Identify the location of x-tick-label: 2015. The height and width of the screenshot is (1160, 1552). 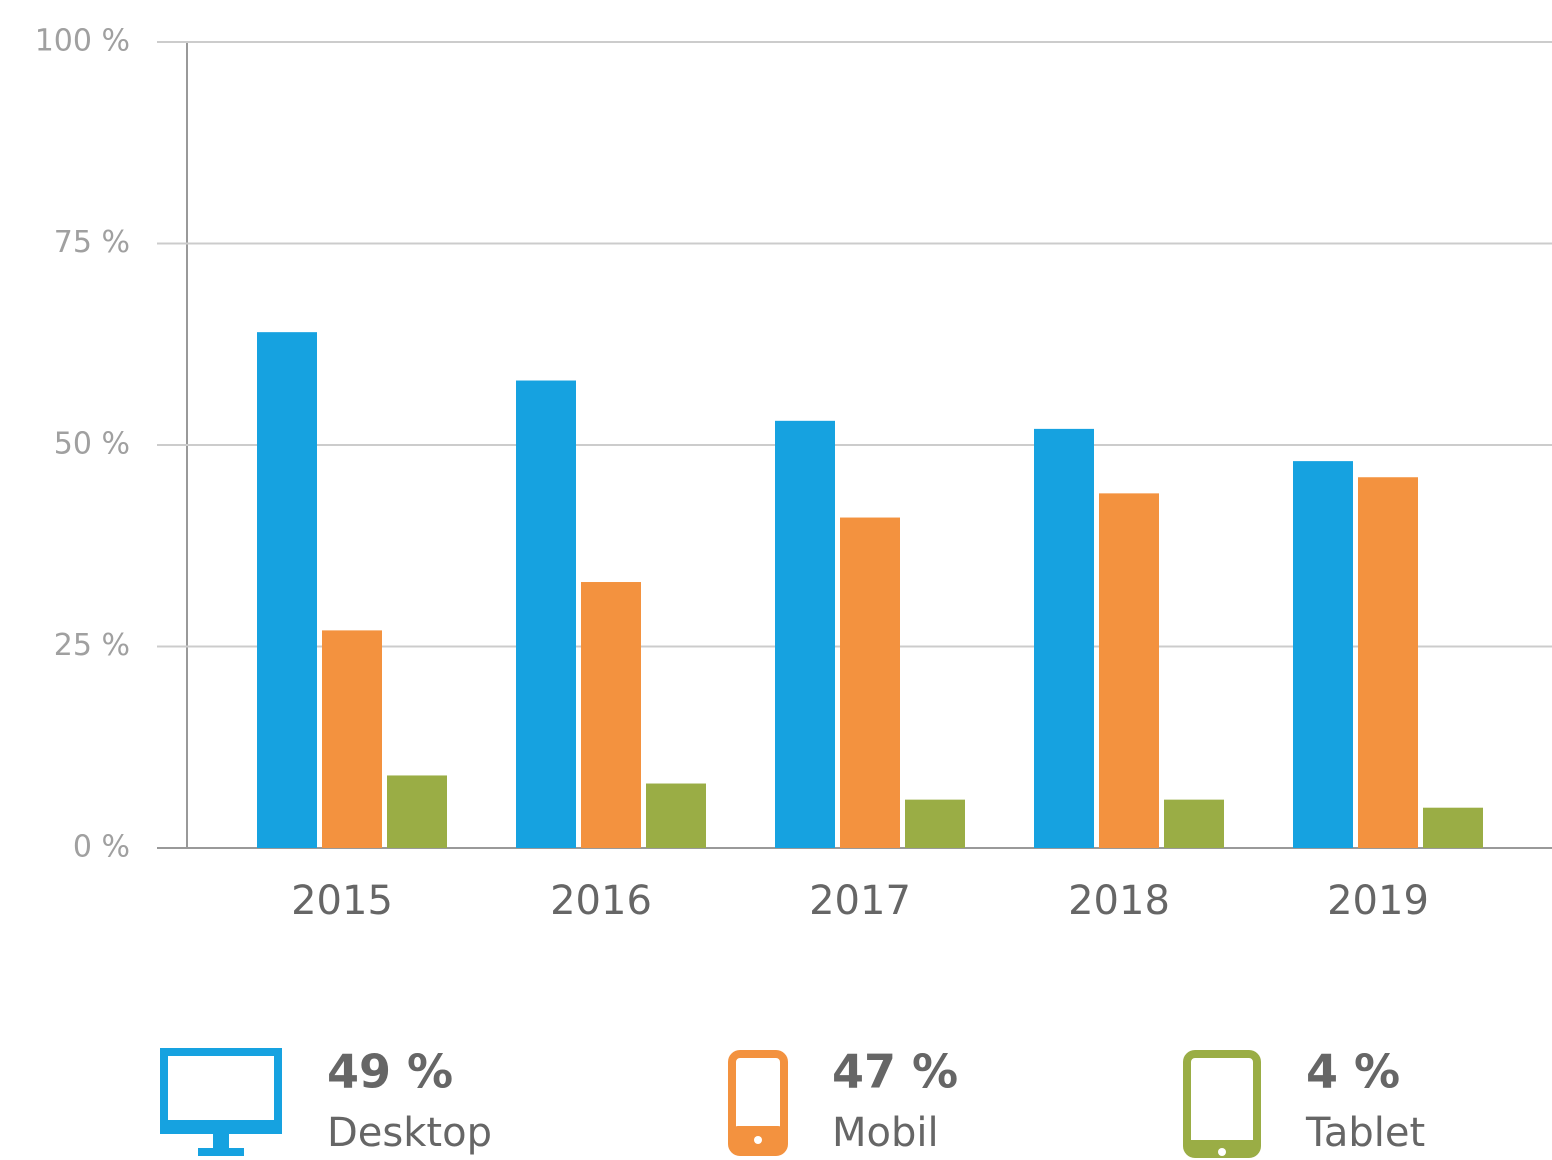
(342, 901).